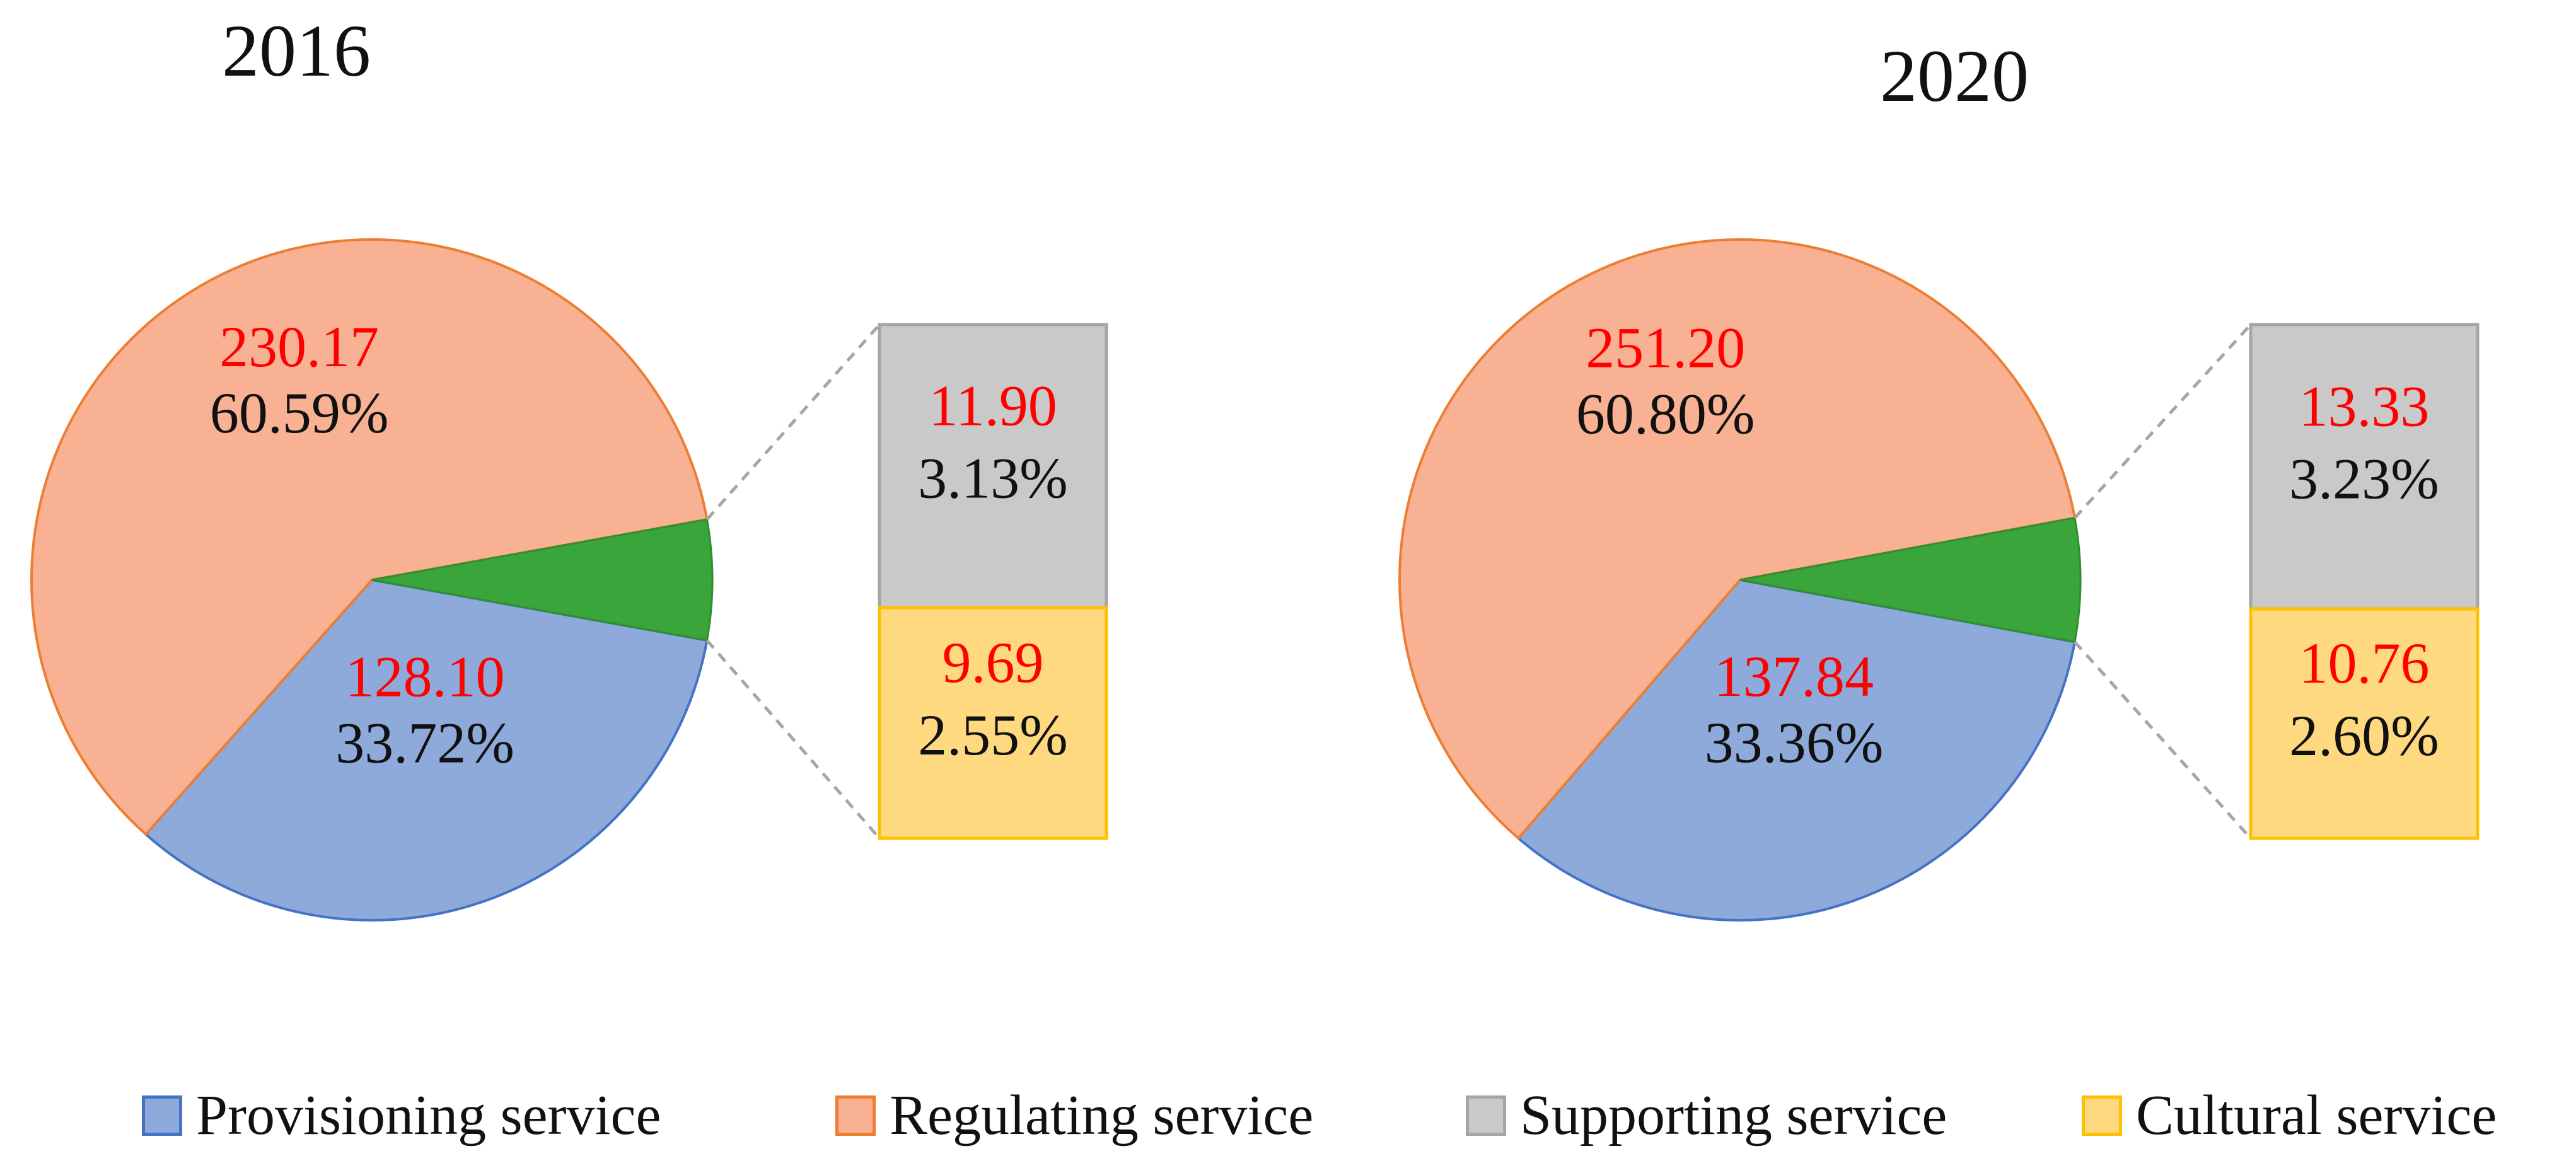 The image size is (2576, 1173). Describe the element at coordinates (2364, 735) in the screenshot. I see `data-label-percent-cultural-2020: 2.60%` at that location.